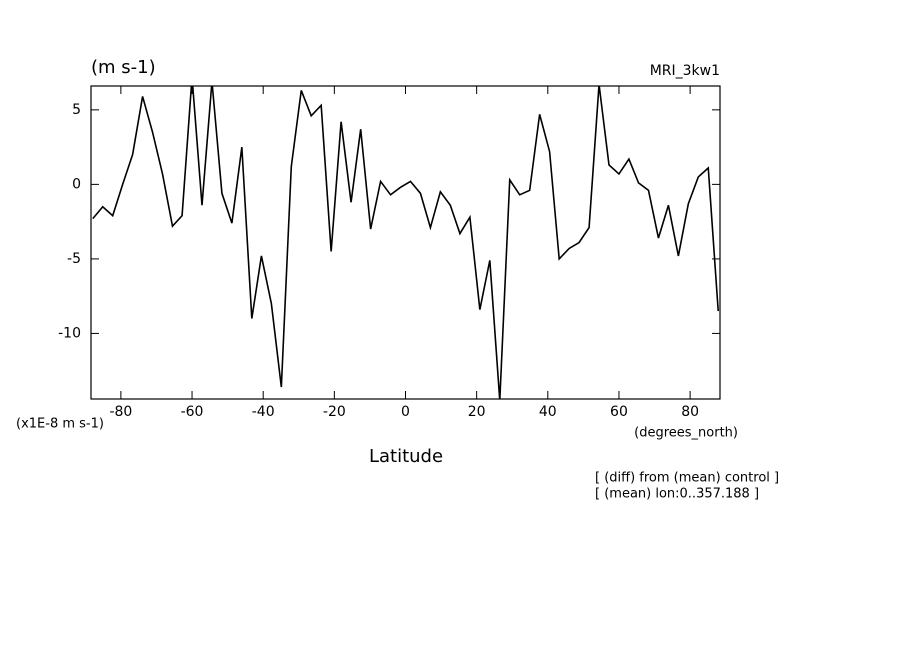 The width and height of the screenshot is (904, 654). What do you see at coordinates (477, 412) in the screenshot?
I see `x-tick-label: 20` at bounding box center [477, 412].